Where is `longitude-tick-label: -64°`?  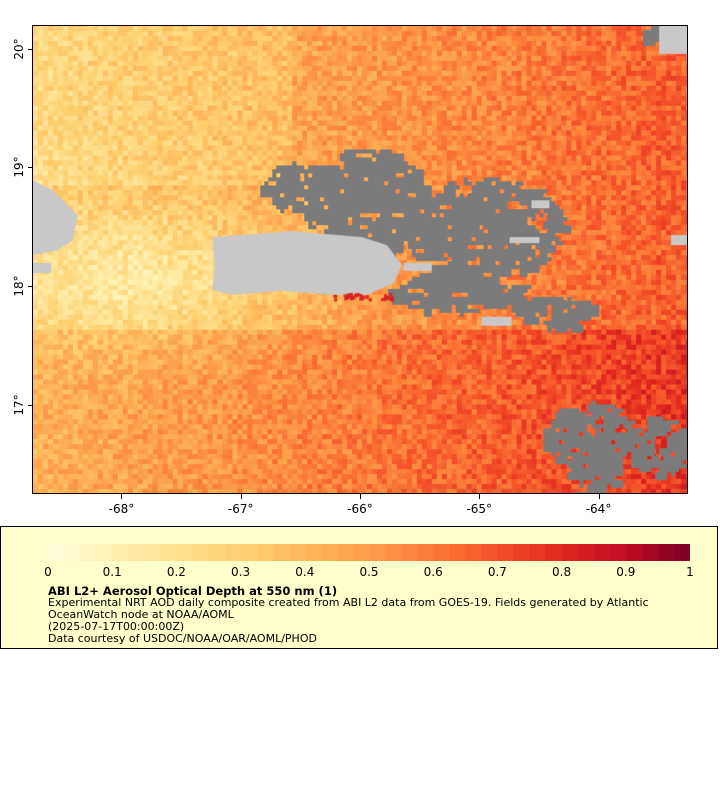
longitude-tick-label: -64° is located at coordinates (598, 509).